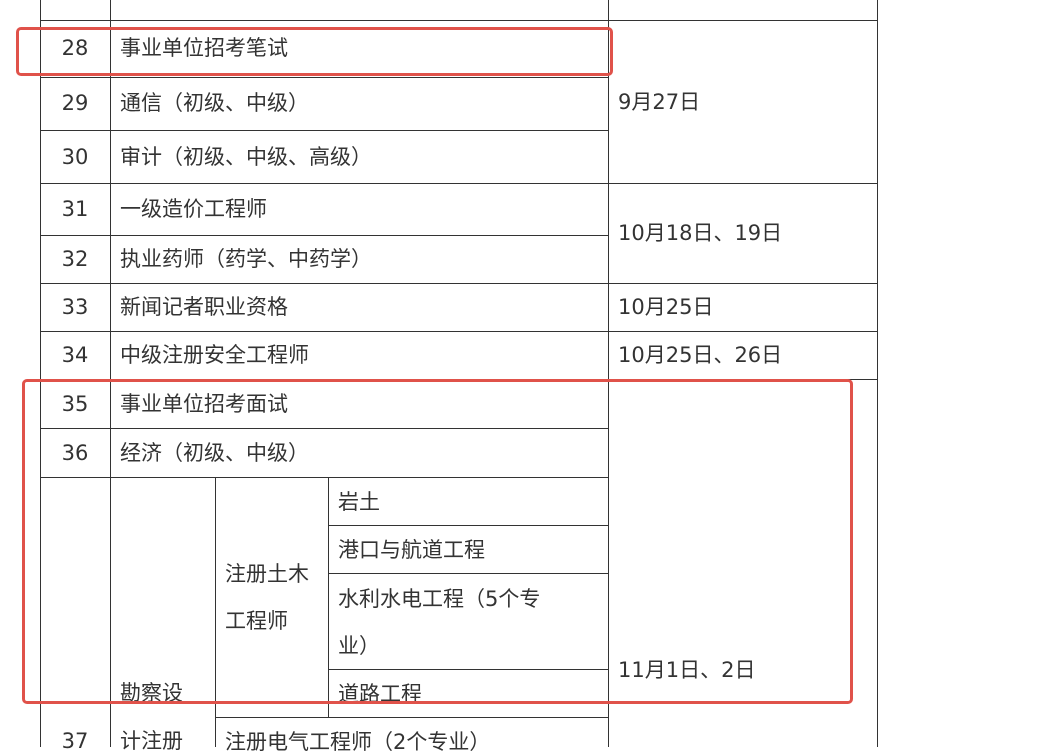 The image size is (1053, 755). I want to click on specialty: 水利水电工程（5个专, so click(439, 599).